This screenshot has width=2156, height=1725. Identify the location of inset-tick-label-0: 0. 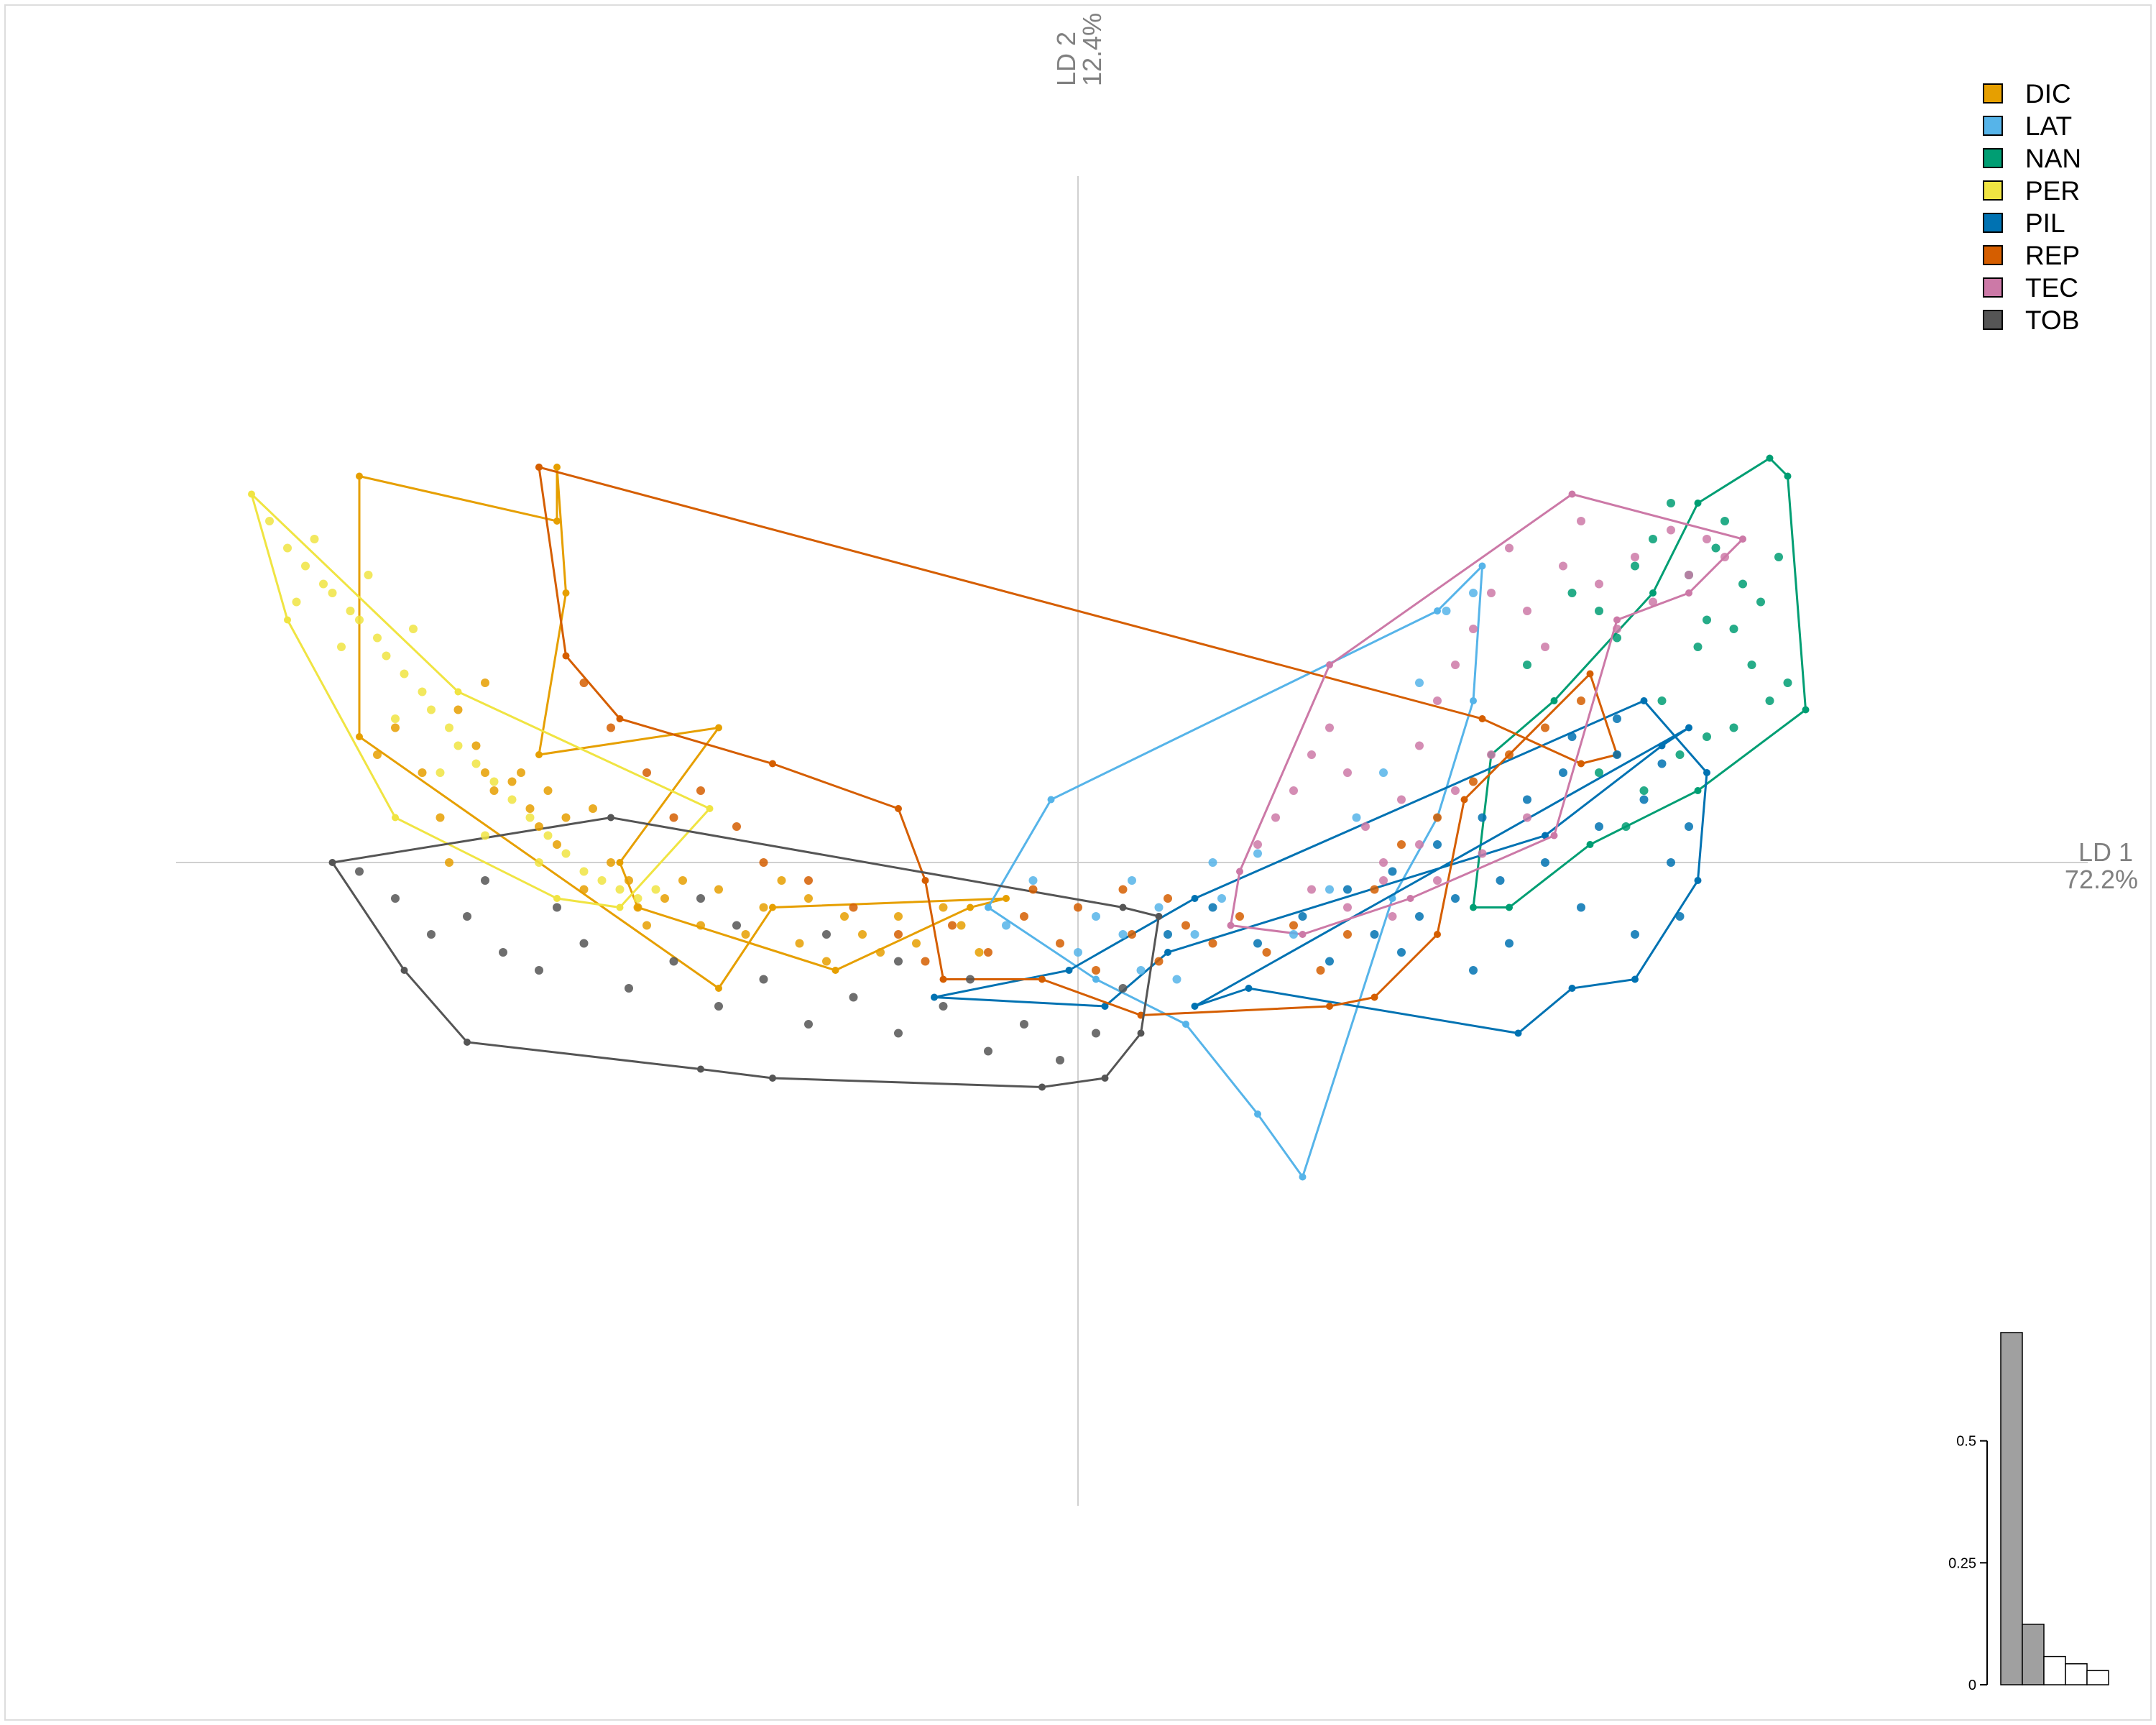
(1972, 1685).